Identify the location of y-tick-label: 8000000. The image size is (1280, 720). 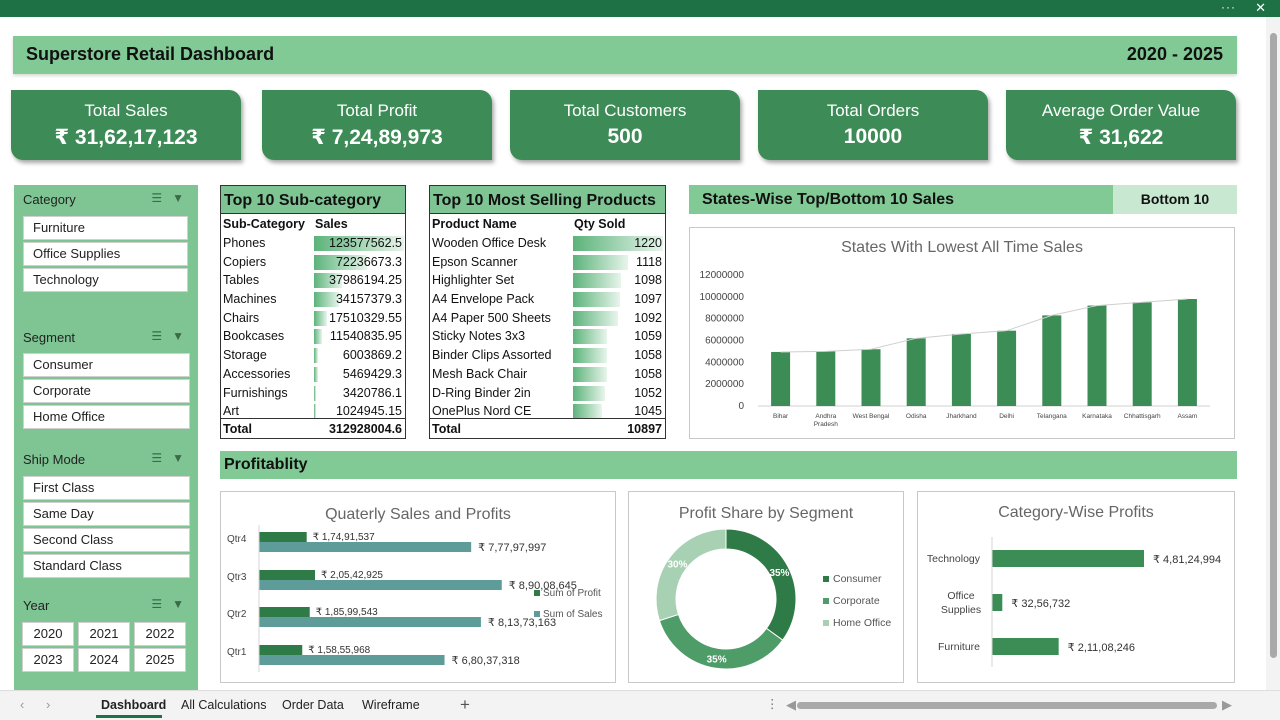
(724, 319).